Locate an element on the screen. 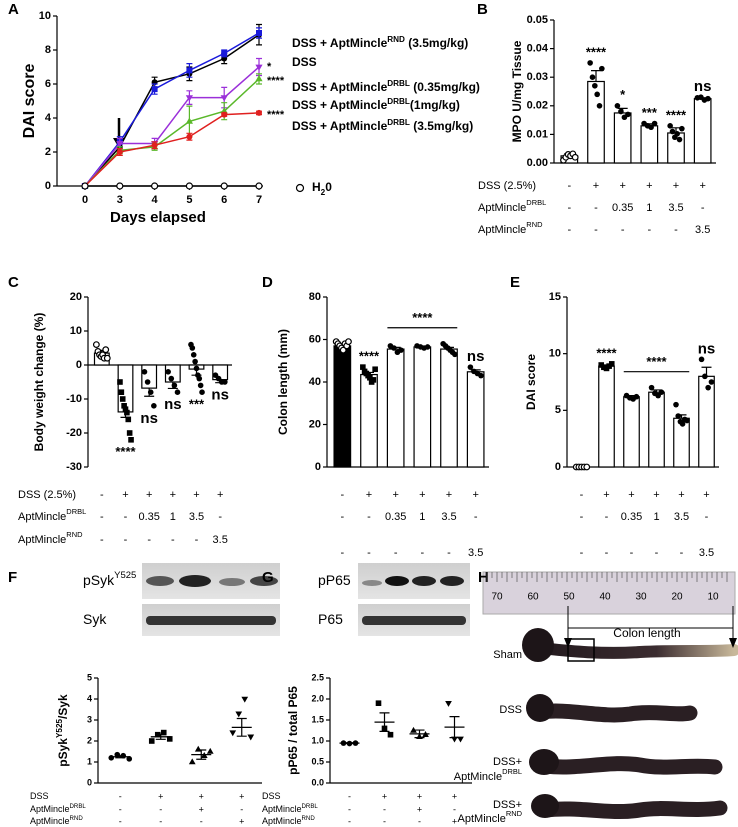 The image size is (738, 827). sample-label-part: AptMincle is located at coordinates (478, 777).